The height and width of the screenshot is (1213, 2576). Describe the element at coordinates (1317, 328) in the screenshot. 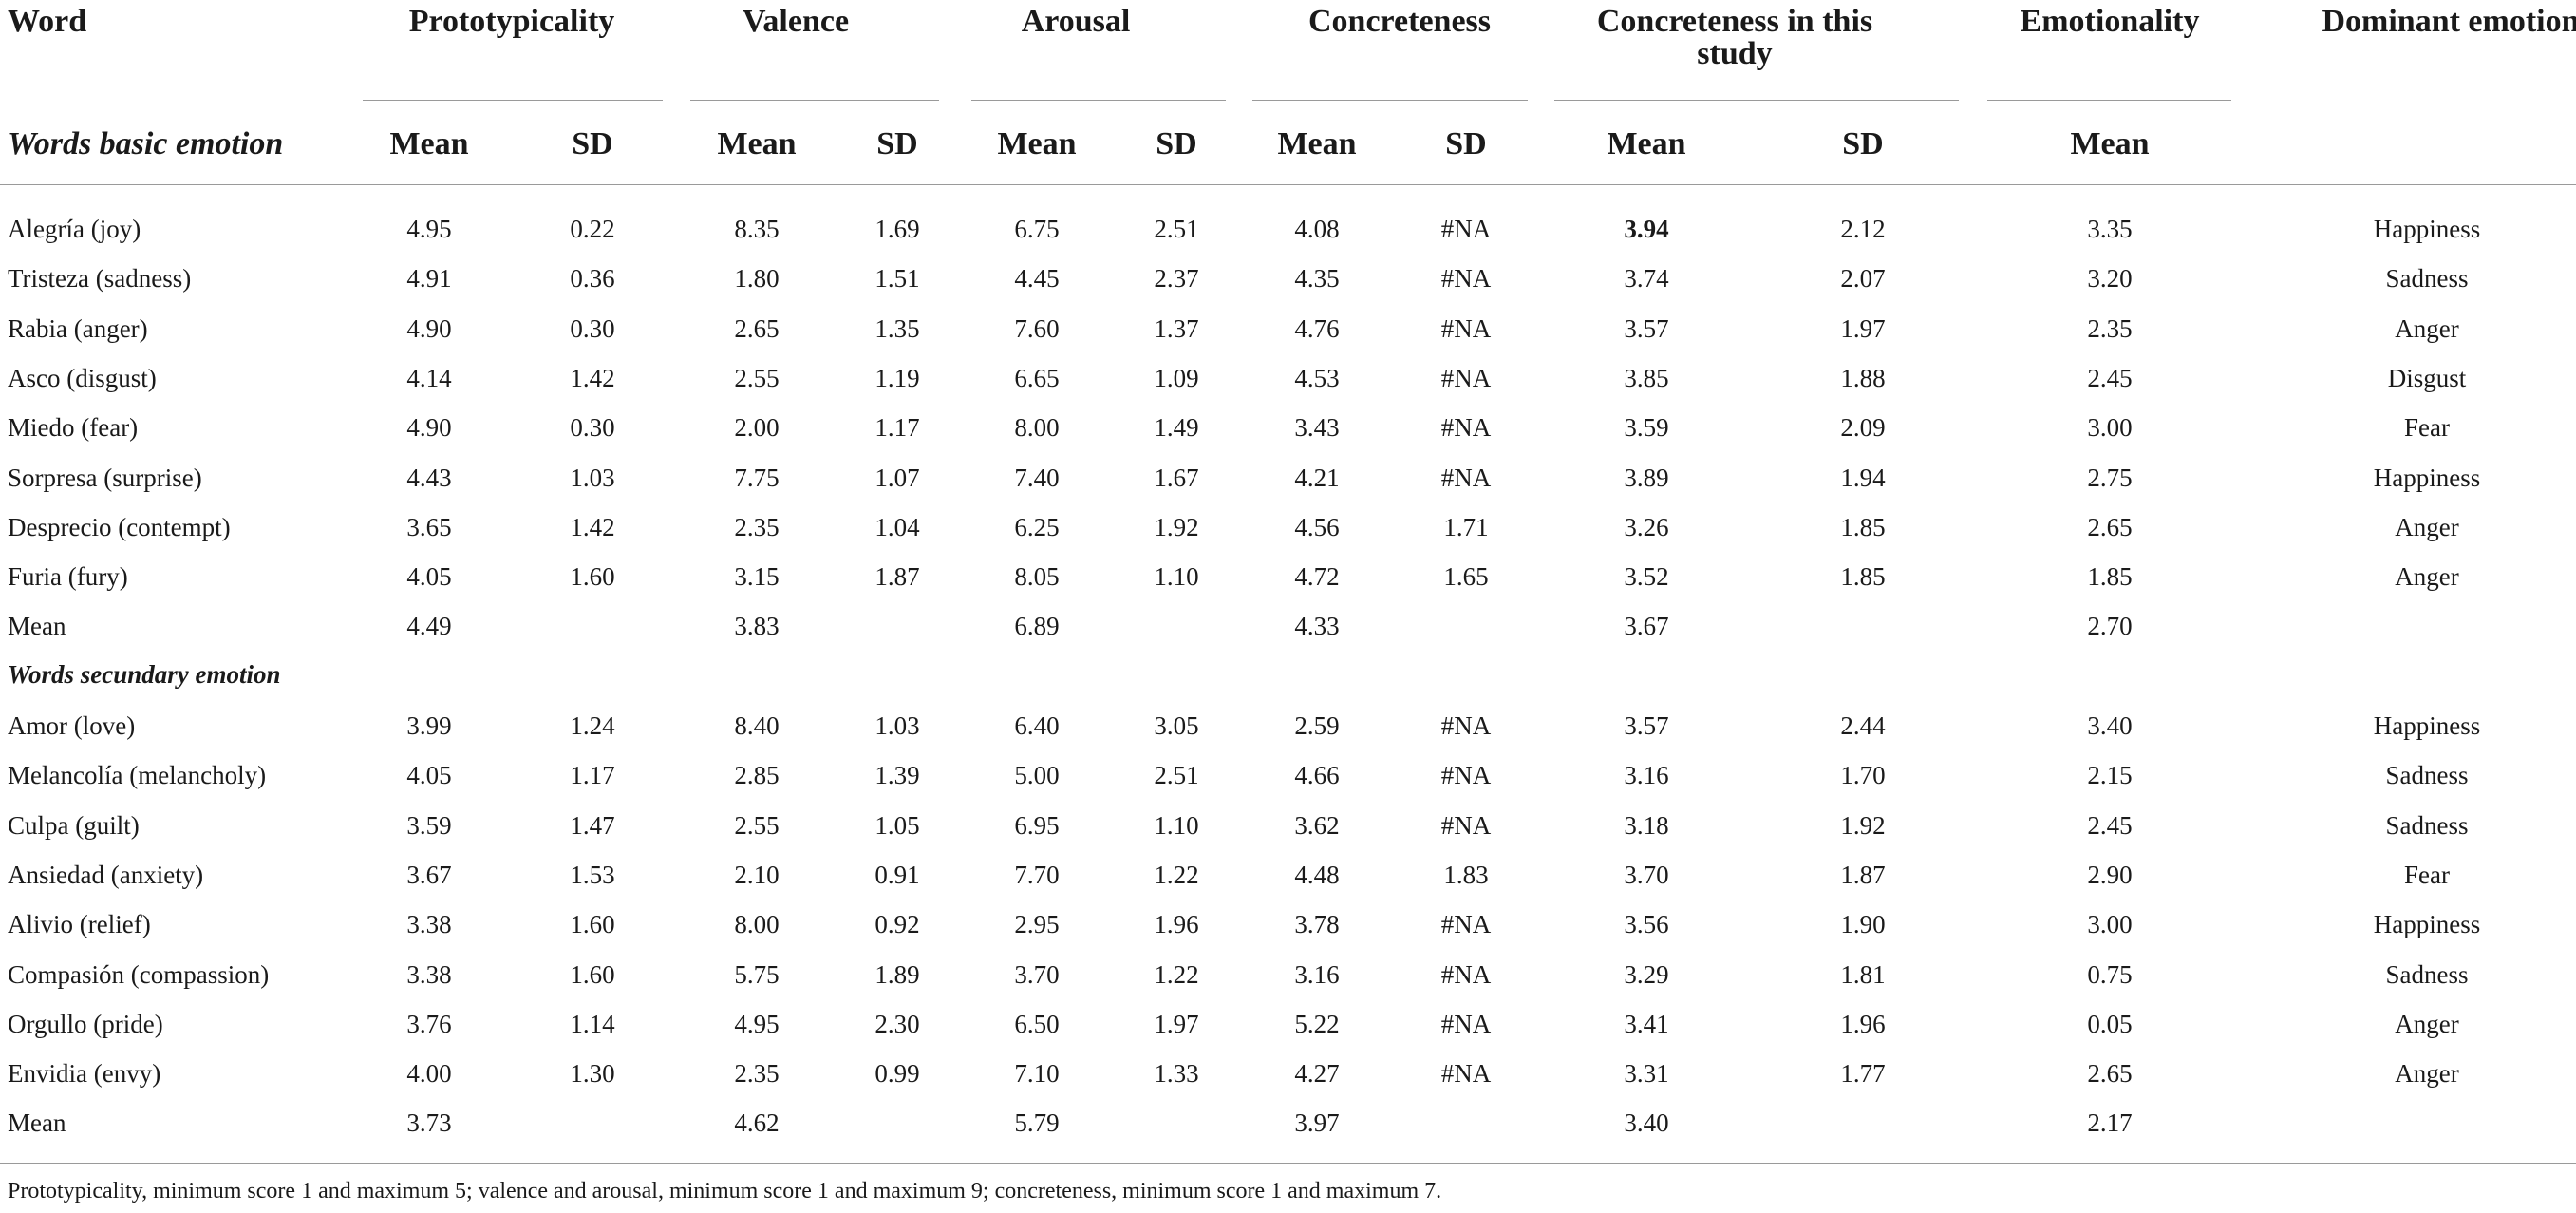

I see `cell-concreteness-mean: 4.76` at that location.